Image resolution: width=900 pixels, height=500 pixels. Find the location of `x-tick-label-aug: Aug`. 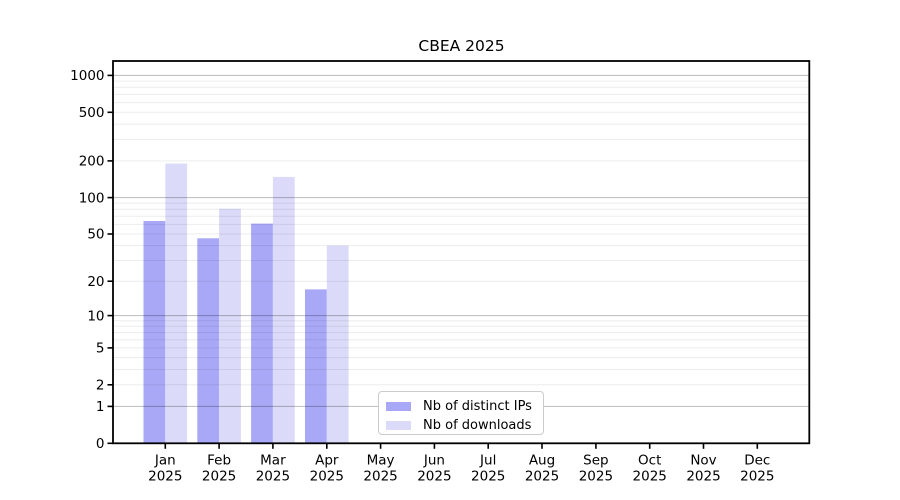

x-tick-label-aug: Aug is located at coordinates (542, 461).